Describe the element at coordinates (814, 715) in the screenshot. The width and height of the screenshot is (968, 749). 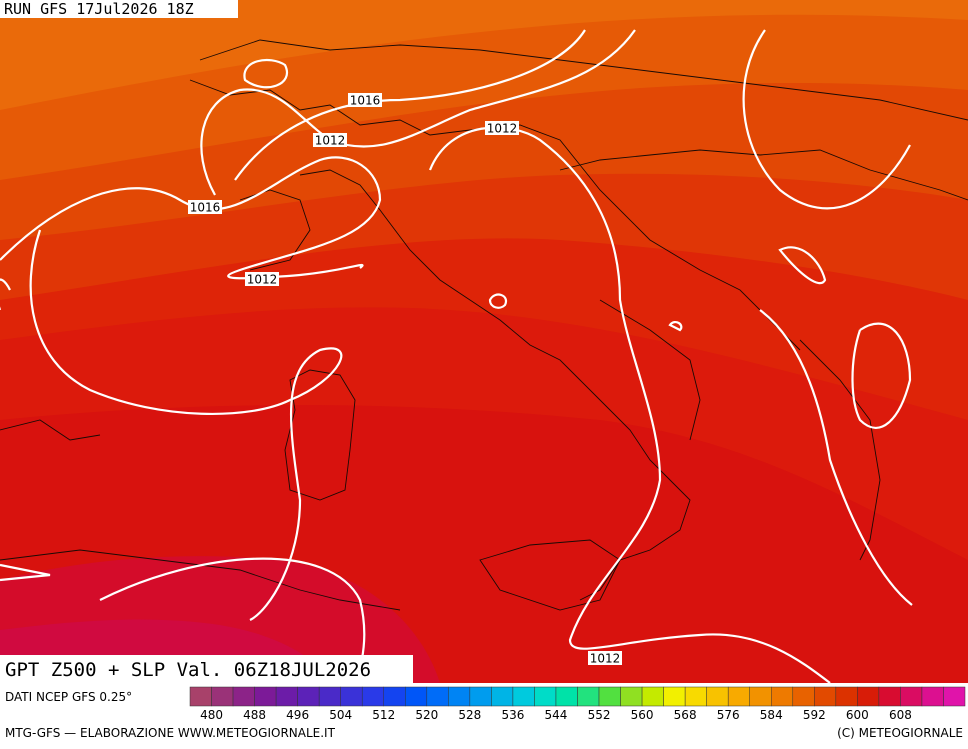
I see `colorbar-label: 592` at that location.